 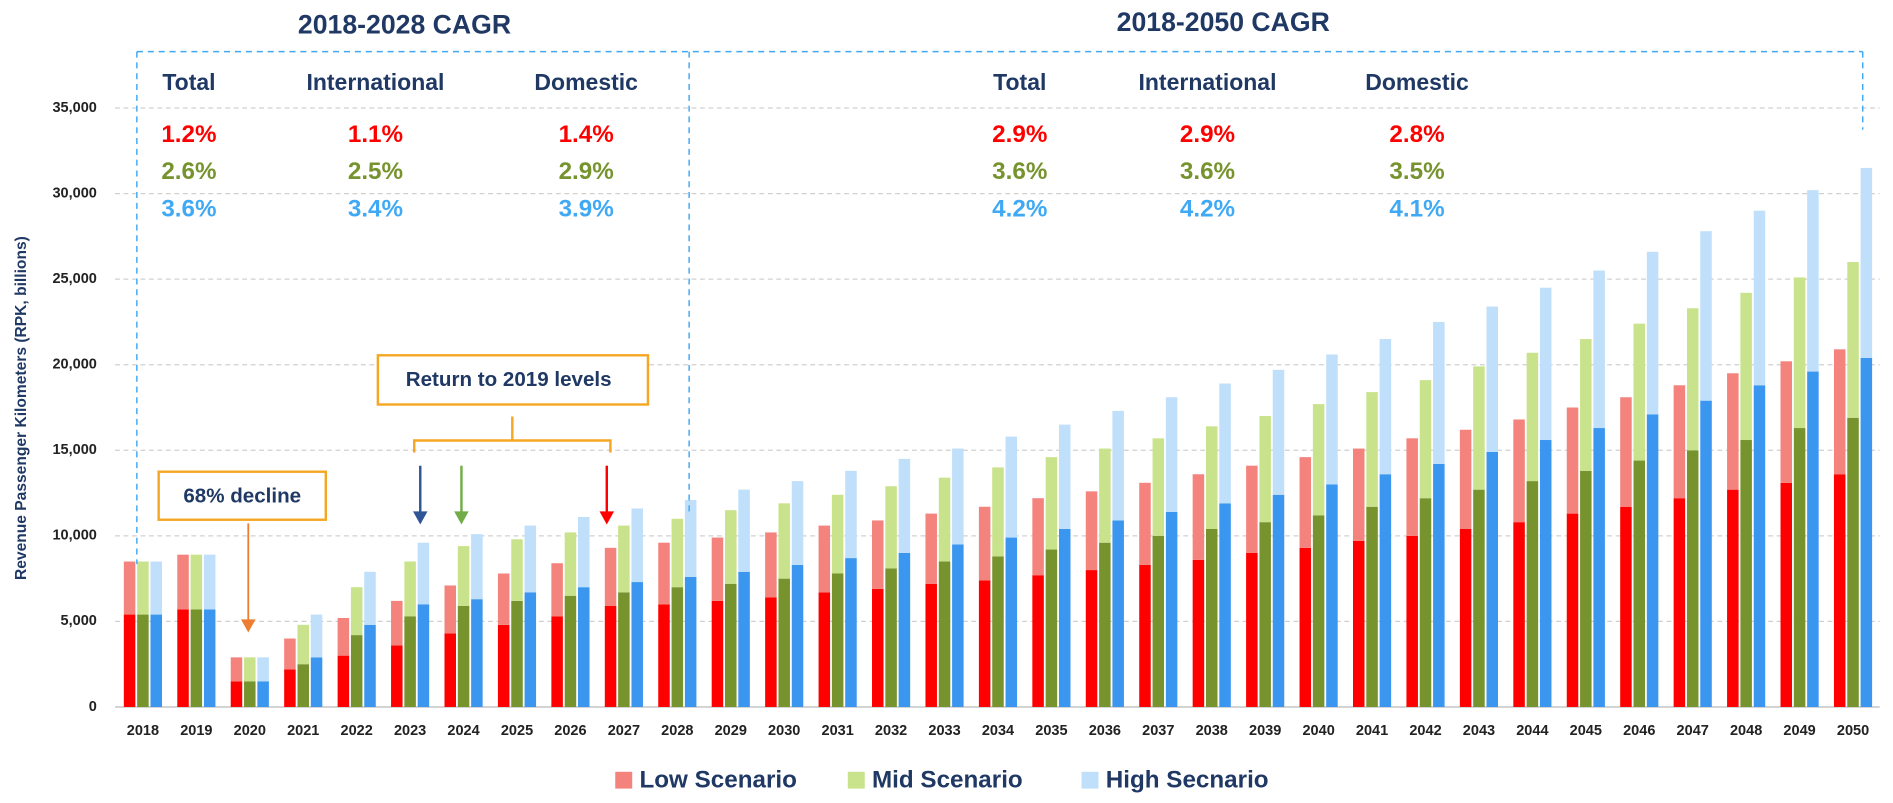 I want to click on legend-label: Low Scenario, so click(x=717, y=780).